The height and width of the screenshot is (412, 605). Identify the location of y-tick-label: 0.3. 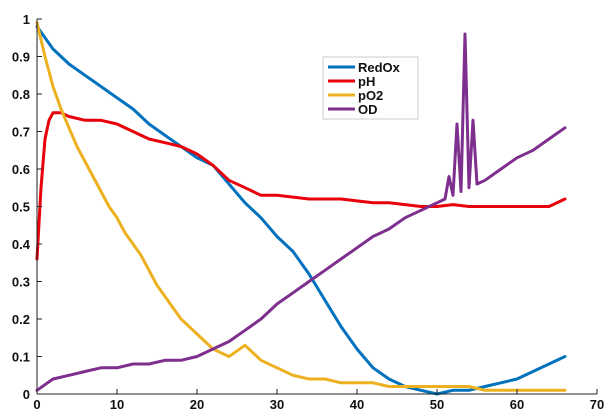
(21, 282).